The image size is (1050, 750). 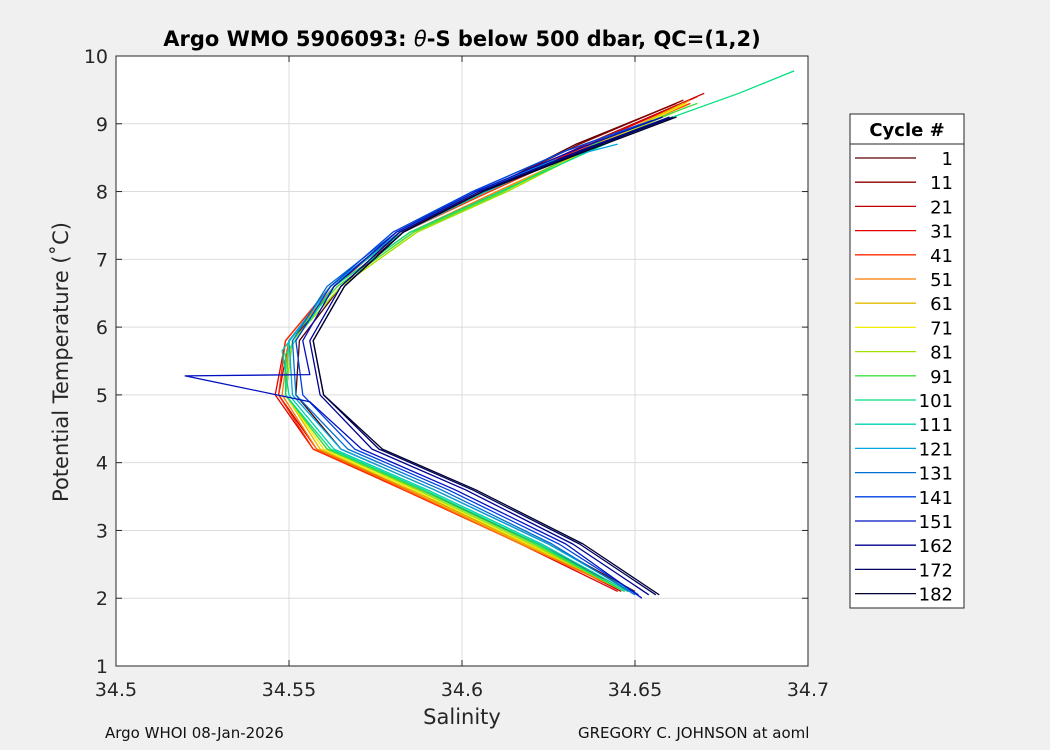 What do you see at coordinates (102, 328) in the screenshot?
I see `y-tick-label: 6` at bounding box center [102, 328].